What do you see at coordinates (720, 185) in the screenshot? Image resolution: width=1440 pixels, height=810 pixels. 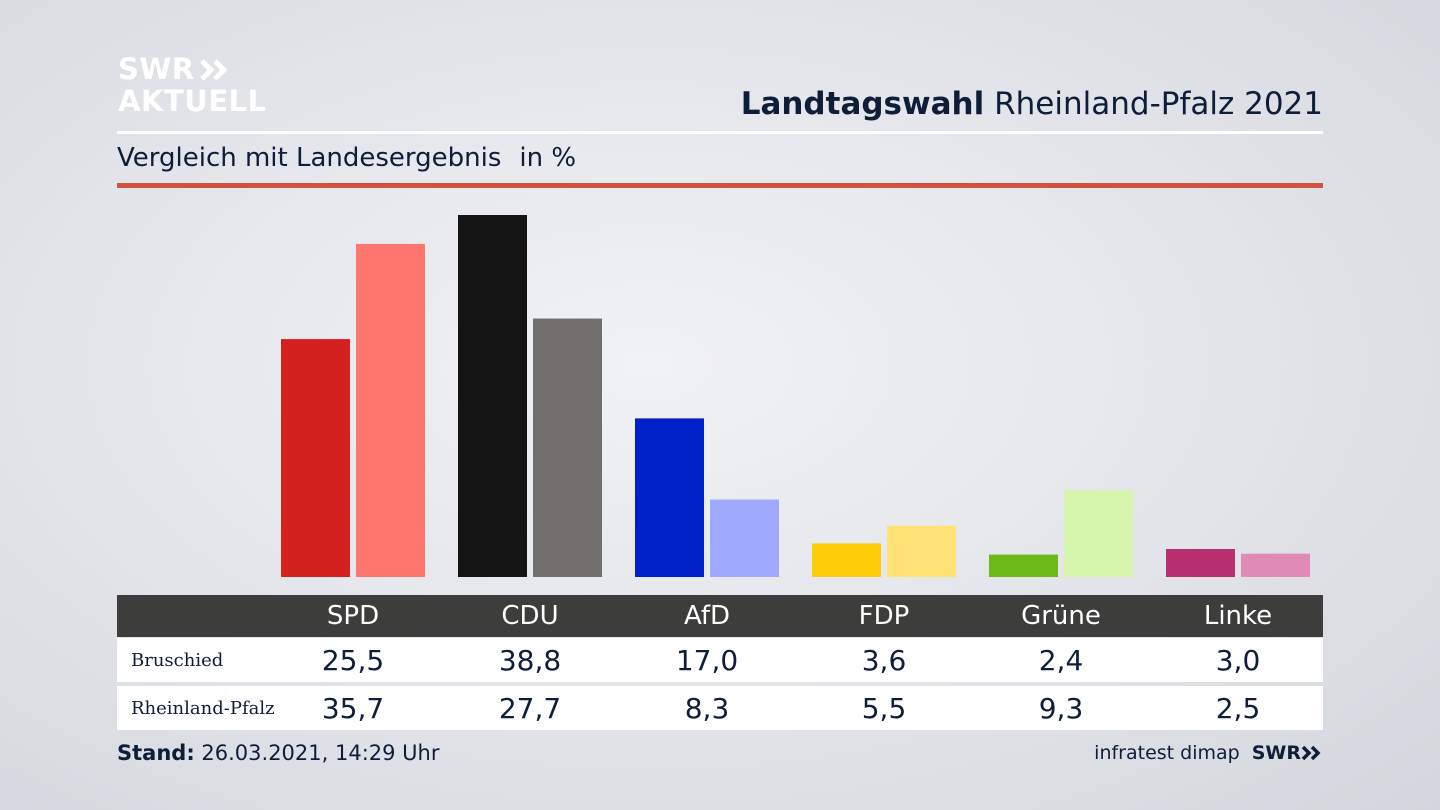 I see `accent-rule` at bounding box center [720, 185].